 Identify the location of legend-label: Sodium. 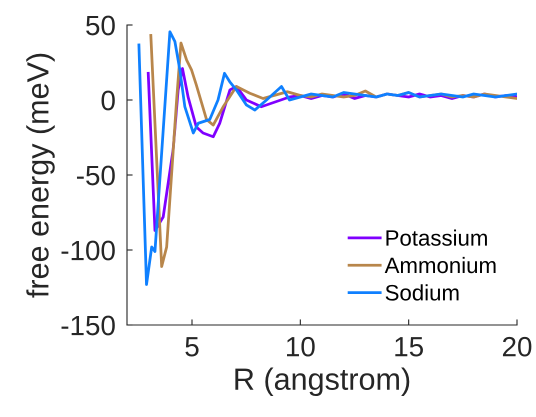
(422, 292).